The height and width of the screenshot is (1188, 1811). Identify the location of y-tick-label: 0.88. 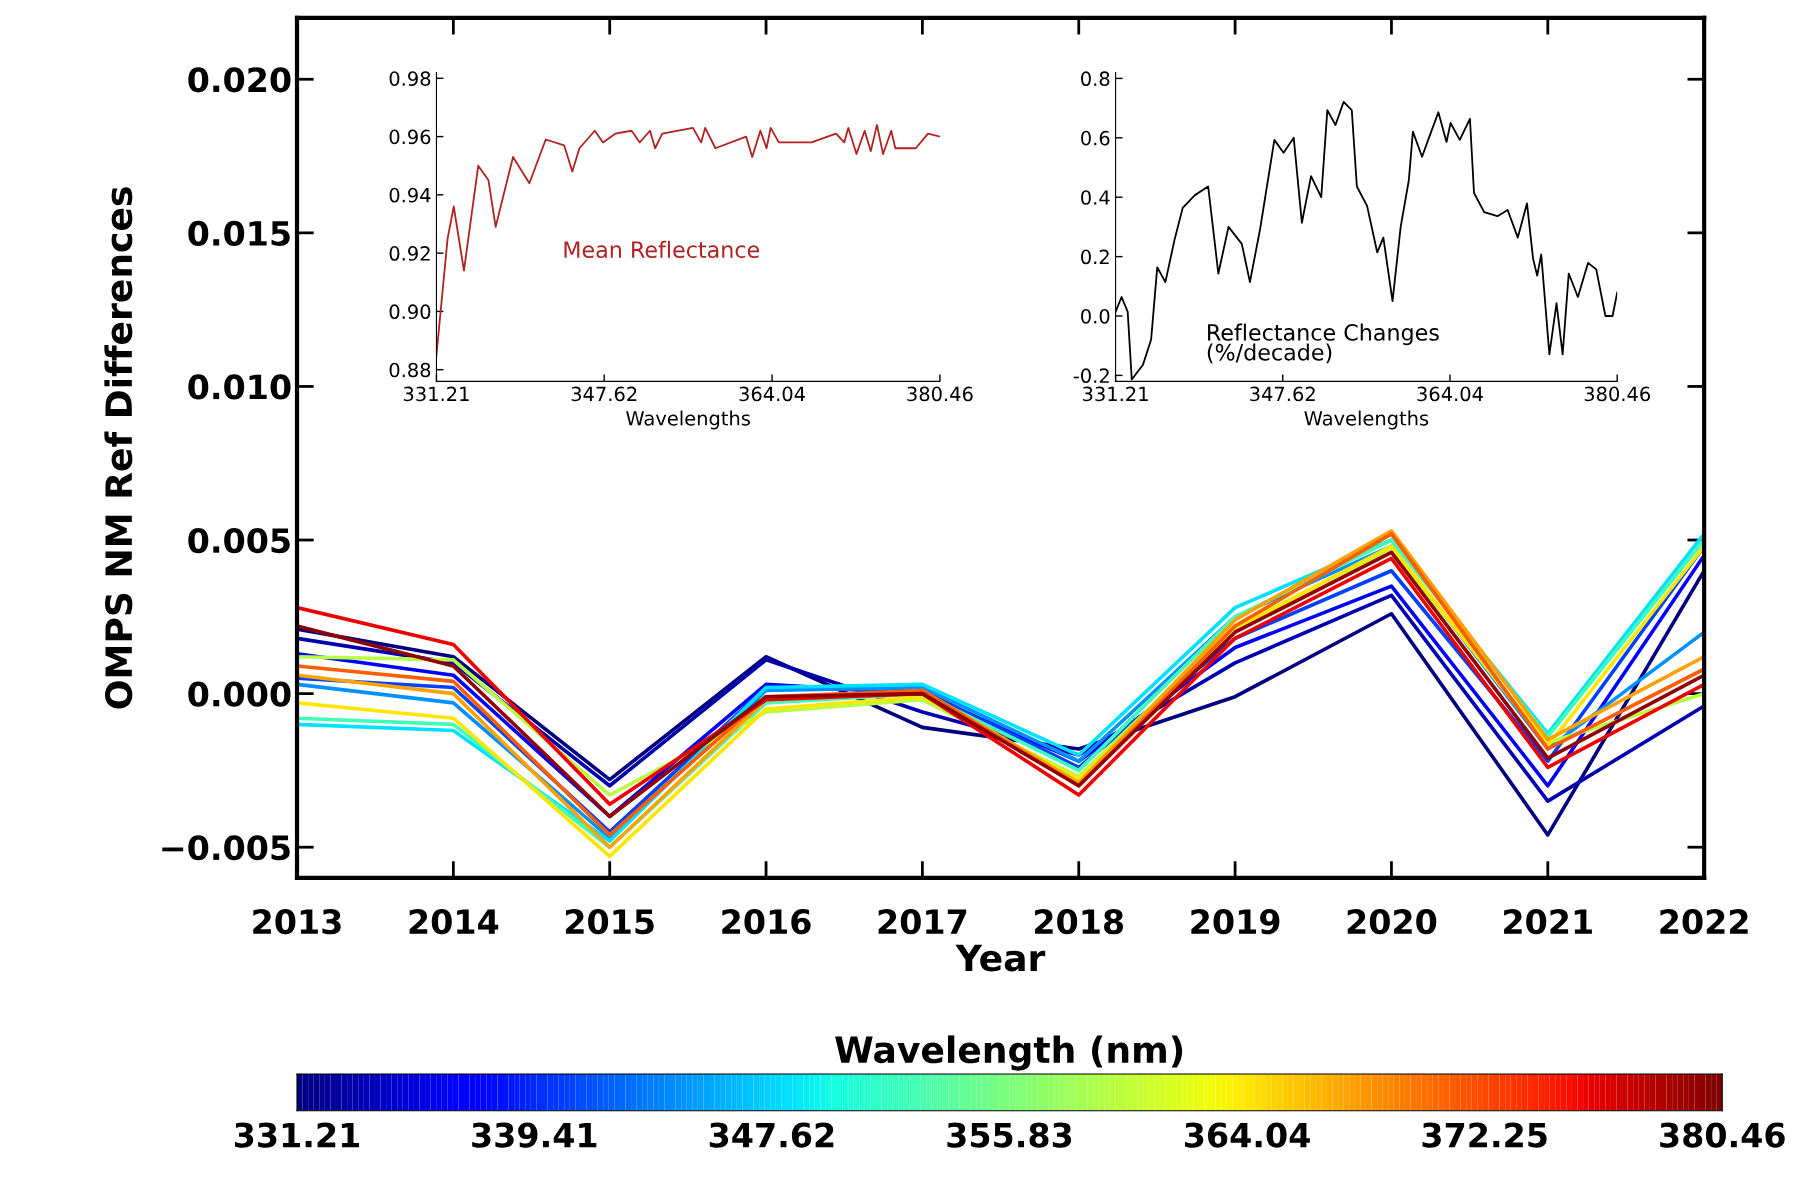
(410, 370).